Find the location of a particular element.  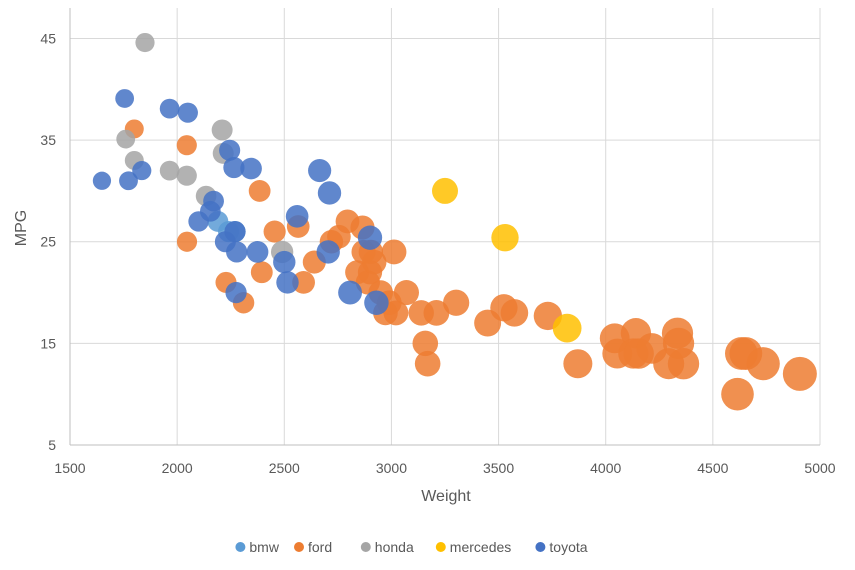

y-tick-label: 45 is located at coordinates (48, 38).